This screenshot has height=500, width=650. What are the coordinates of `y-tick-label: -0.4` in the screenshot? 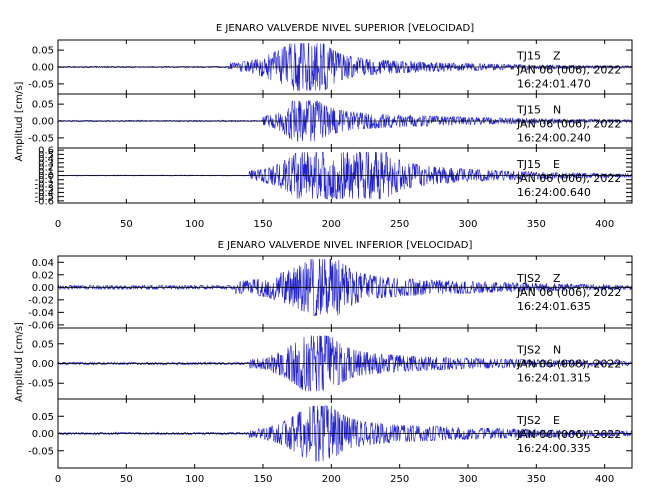 It's located at (44, 193).